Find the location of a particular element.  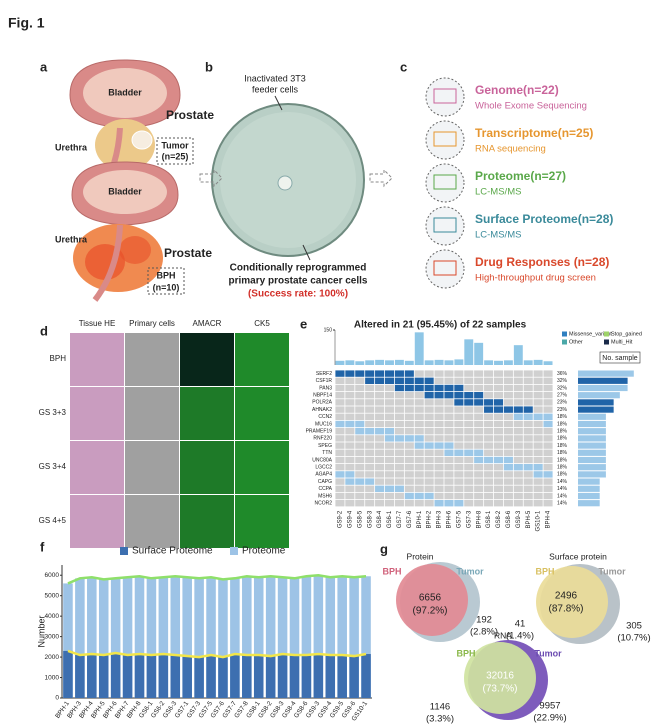

y-axis-label: Number is located at coordinates (41, 631).